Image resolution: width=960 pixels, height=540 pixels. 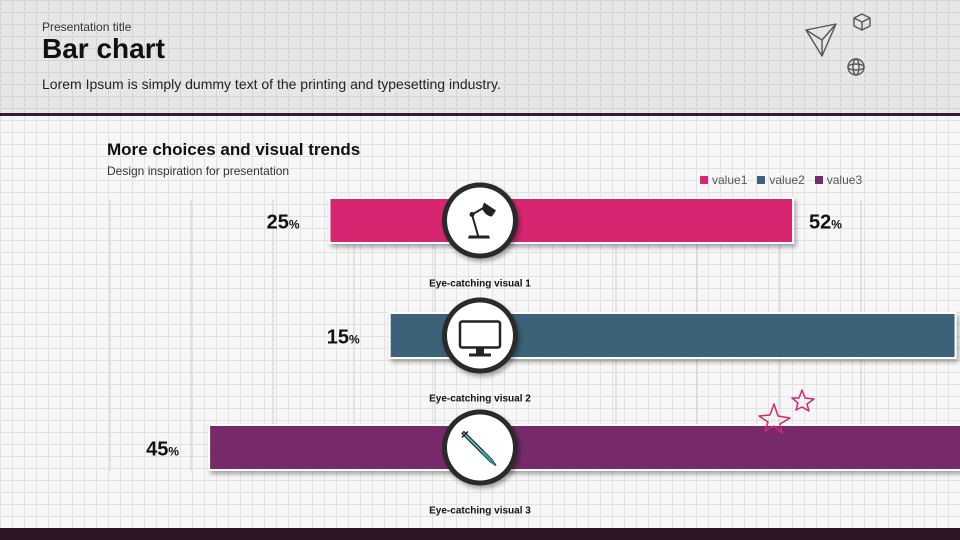 I want to click on left-value-label: 15%, so click(x=343, y=338).